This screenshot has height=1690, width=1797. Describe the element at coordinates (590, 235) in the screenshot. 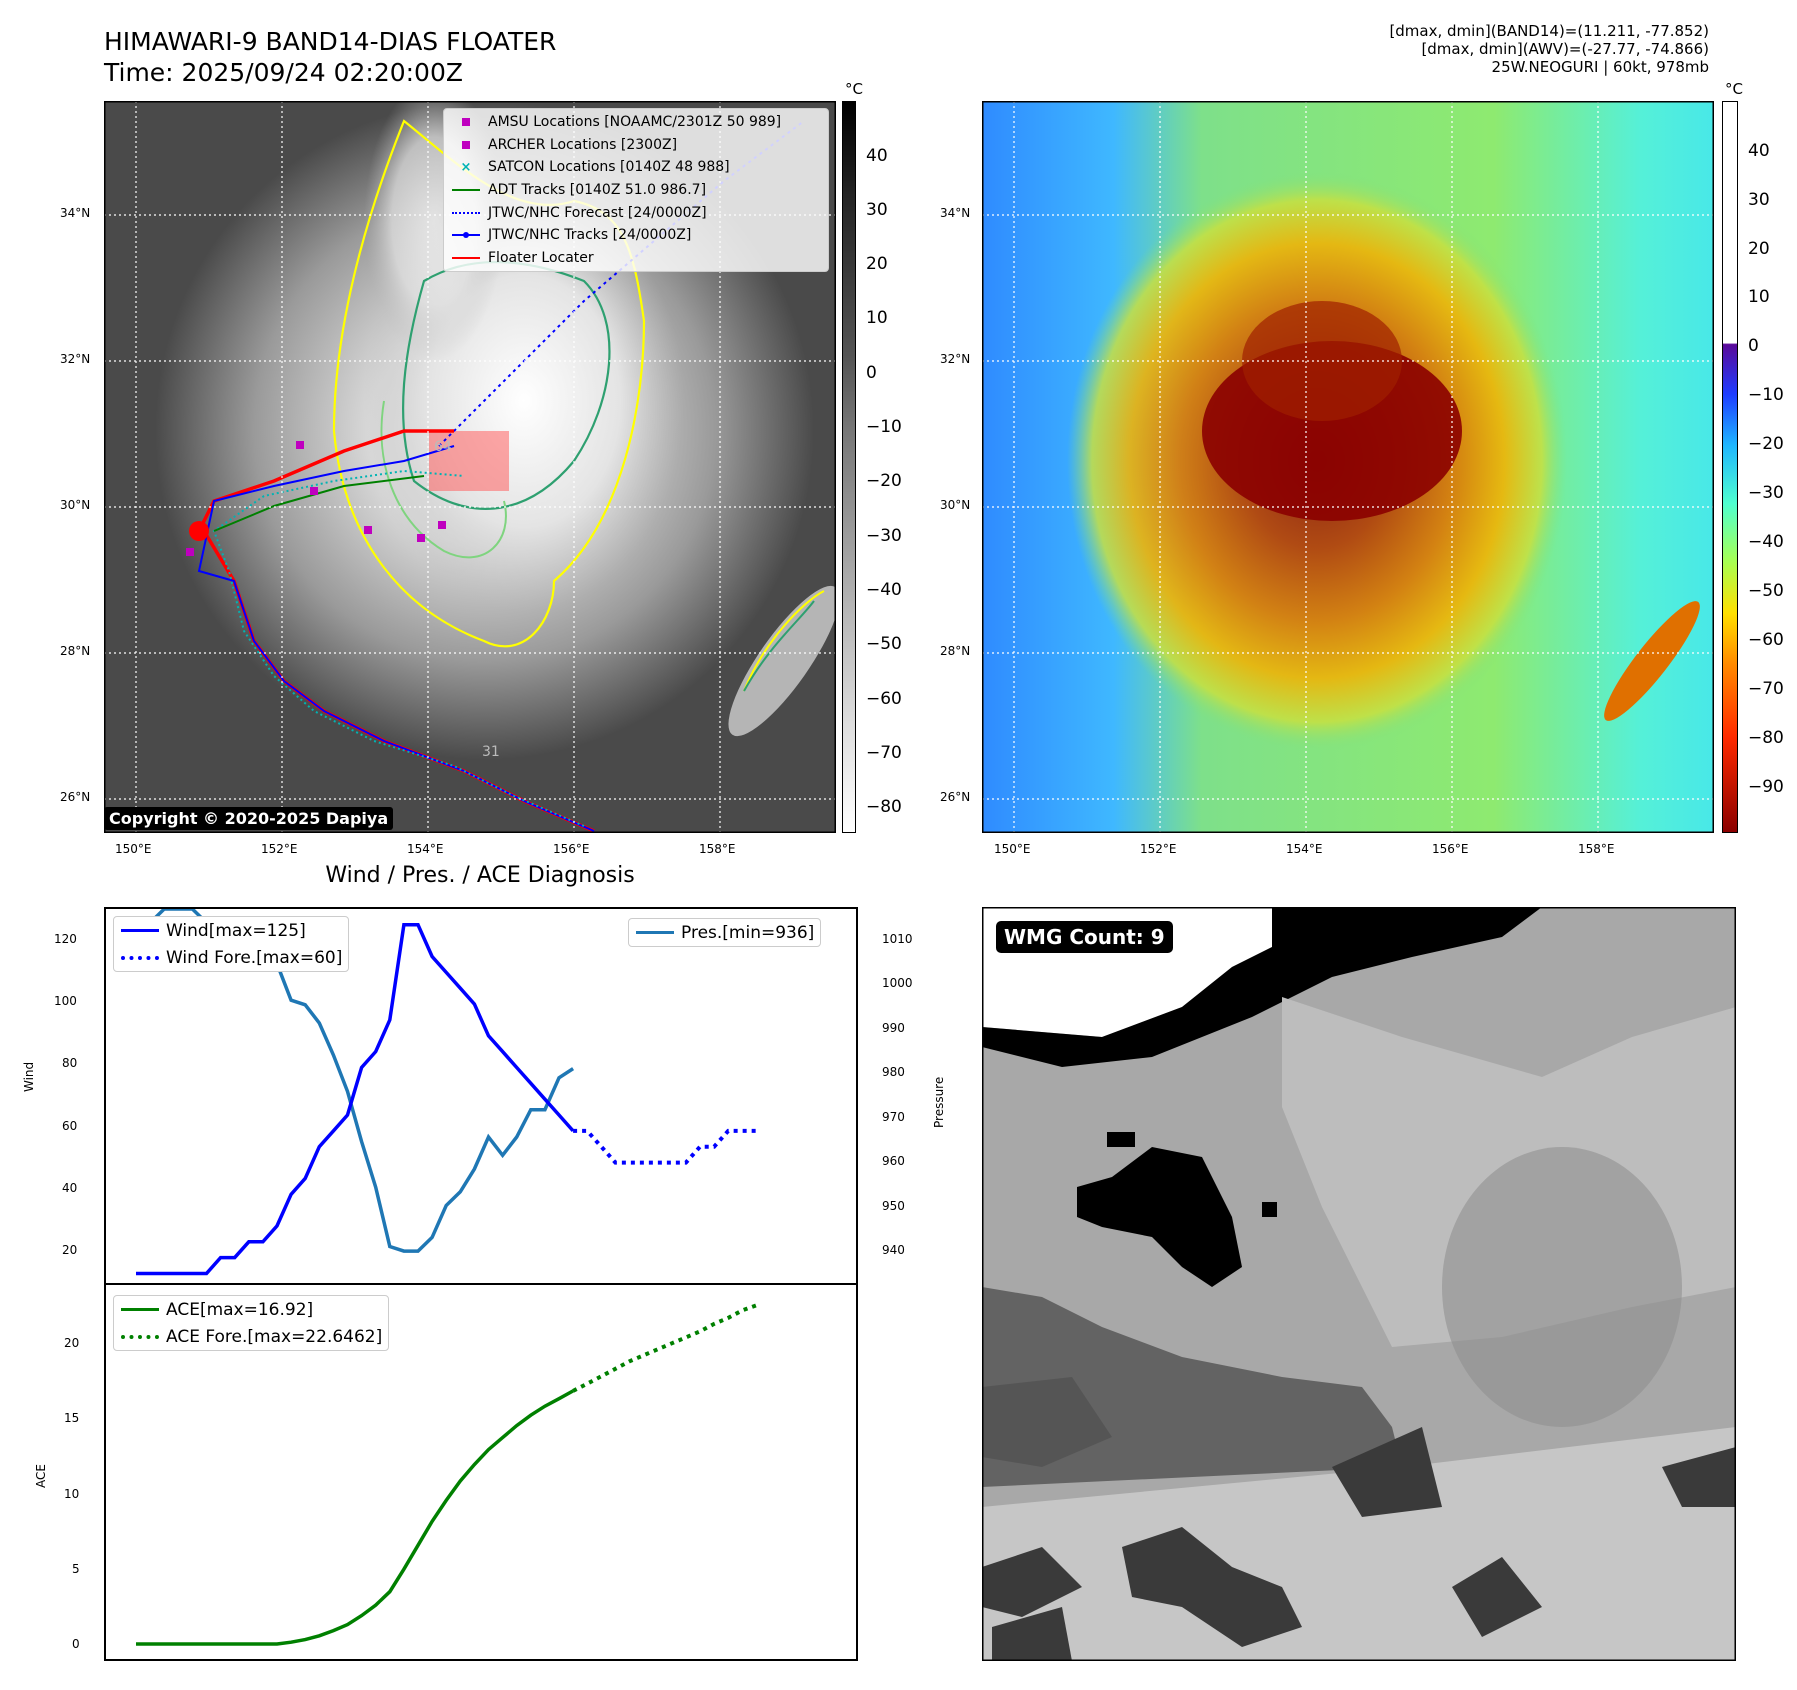

I see `legend-jtwc-tracks-label: JTWC/NHC Tracks [24/0000Z]` at that location.